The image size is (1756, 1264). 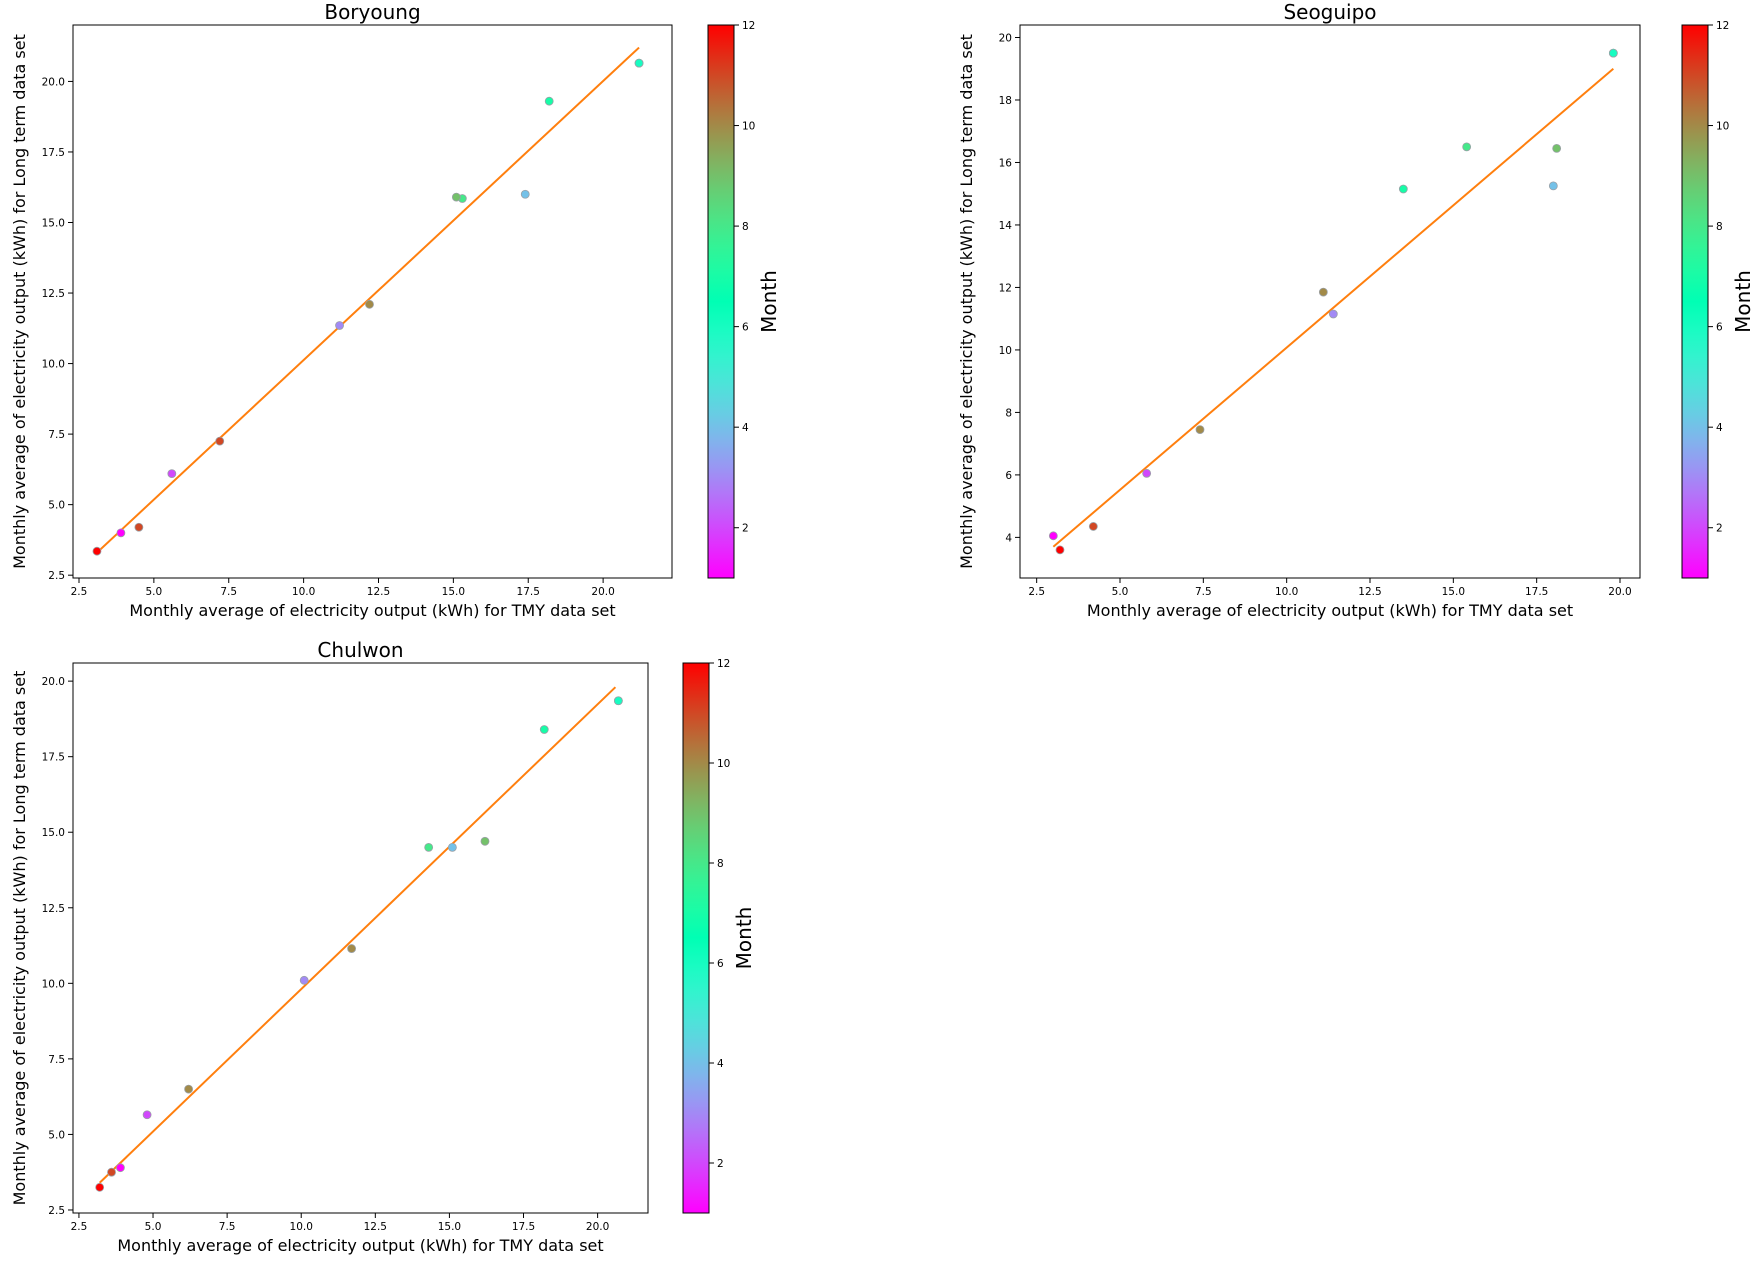 What do you see at coordinates (1005, 351) in the screenshot?
I see `y-tick-label: 10` at bounding box center [1005, 351].